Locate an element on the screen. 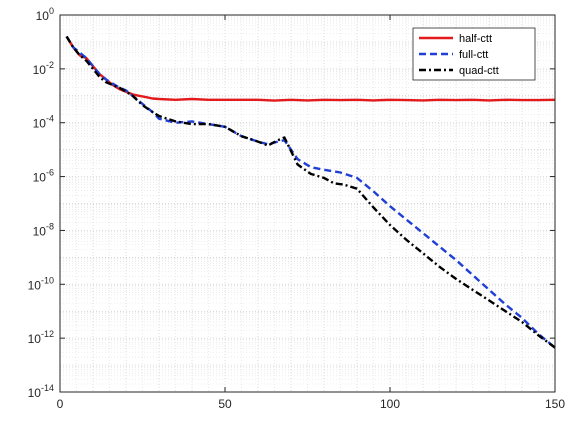  y-tick-exponent: -8 is located at coordinates (50, 226).